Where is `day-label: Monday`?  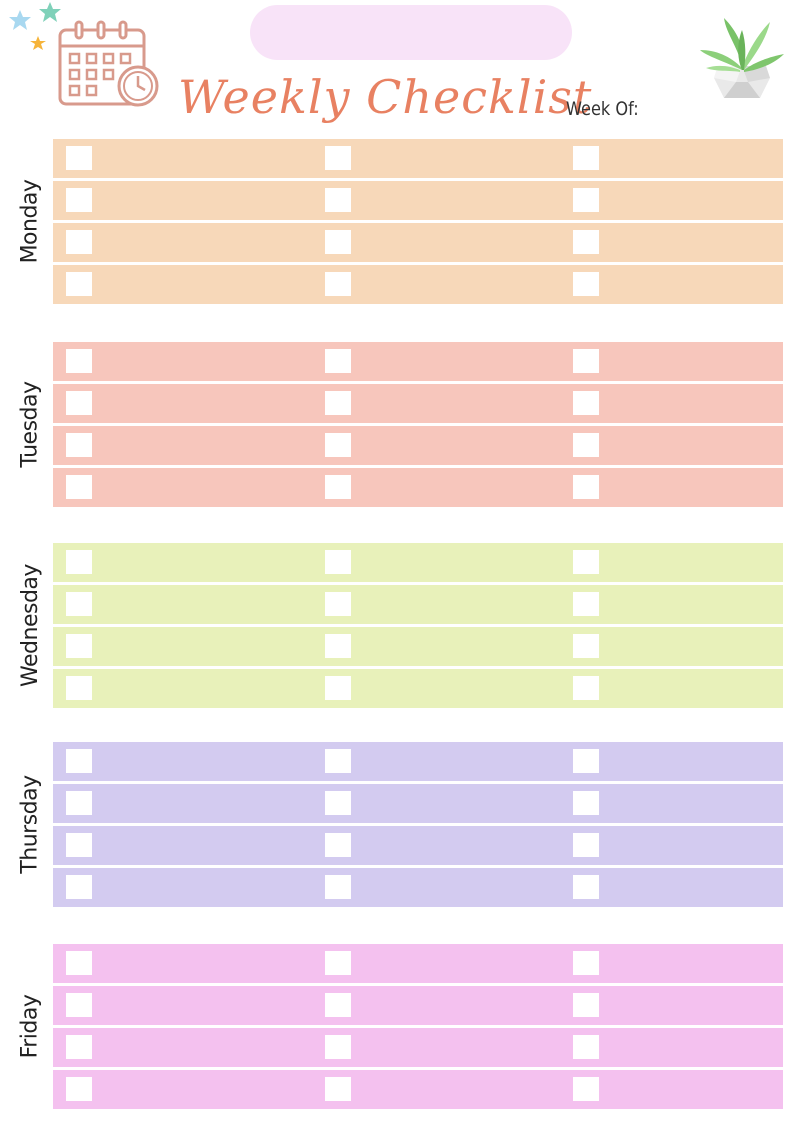 day-label: Monday is located at coordinates (30, 222).